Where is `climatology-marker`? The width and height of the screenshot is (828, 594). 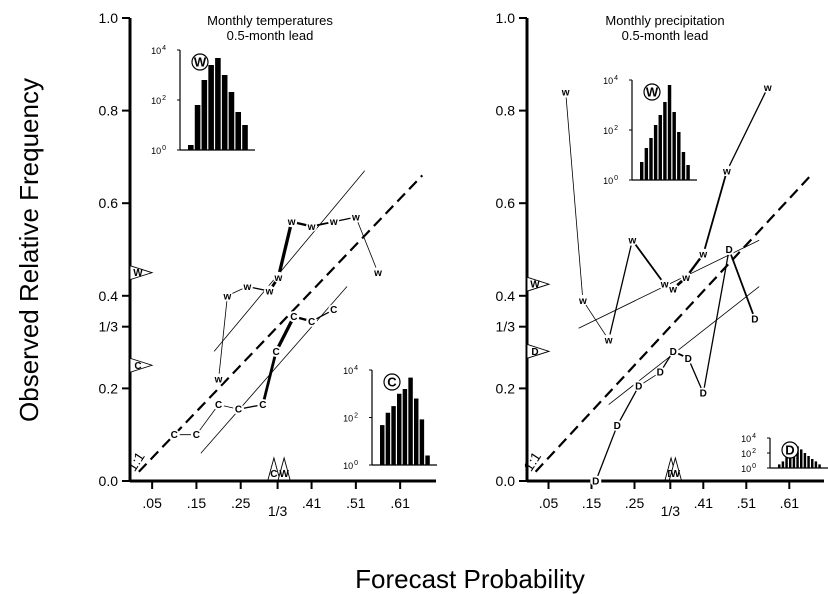 climatology-marker is located at coordinates (141, 273).